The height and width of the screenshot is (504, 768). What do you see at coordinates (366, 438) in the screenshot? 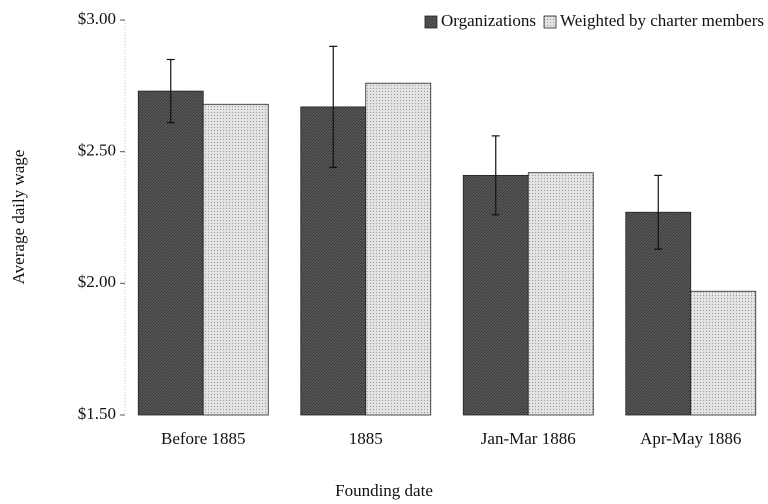
I see `x-tick-label: 1885` at bounding box center [366, 438].